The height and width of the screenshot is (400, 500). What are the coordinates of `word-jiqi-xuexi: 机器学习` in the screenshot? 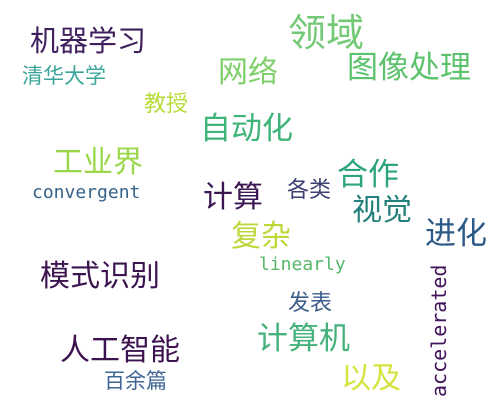 It's located at (88, 41).